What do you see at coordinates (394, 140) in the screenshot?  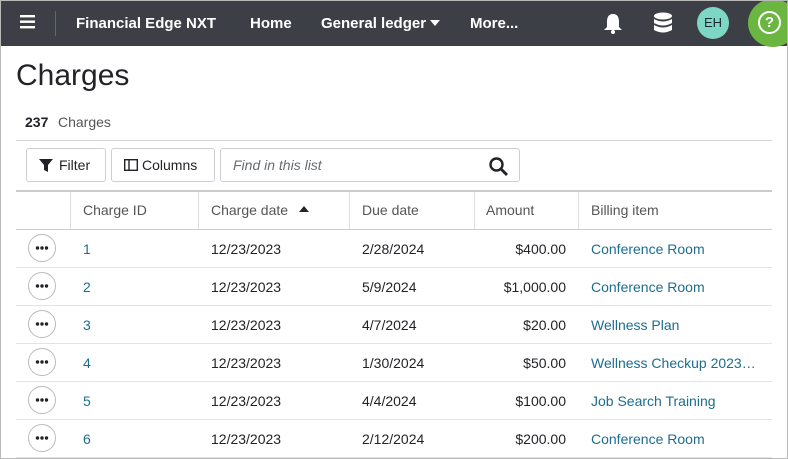 I see `separator` at bounding box center [394, 140].